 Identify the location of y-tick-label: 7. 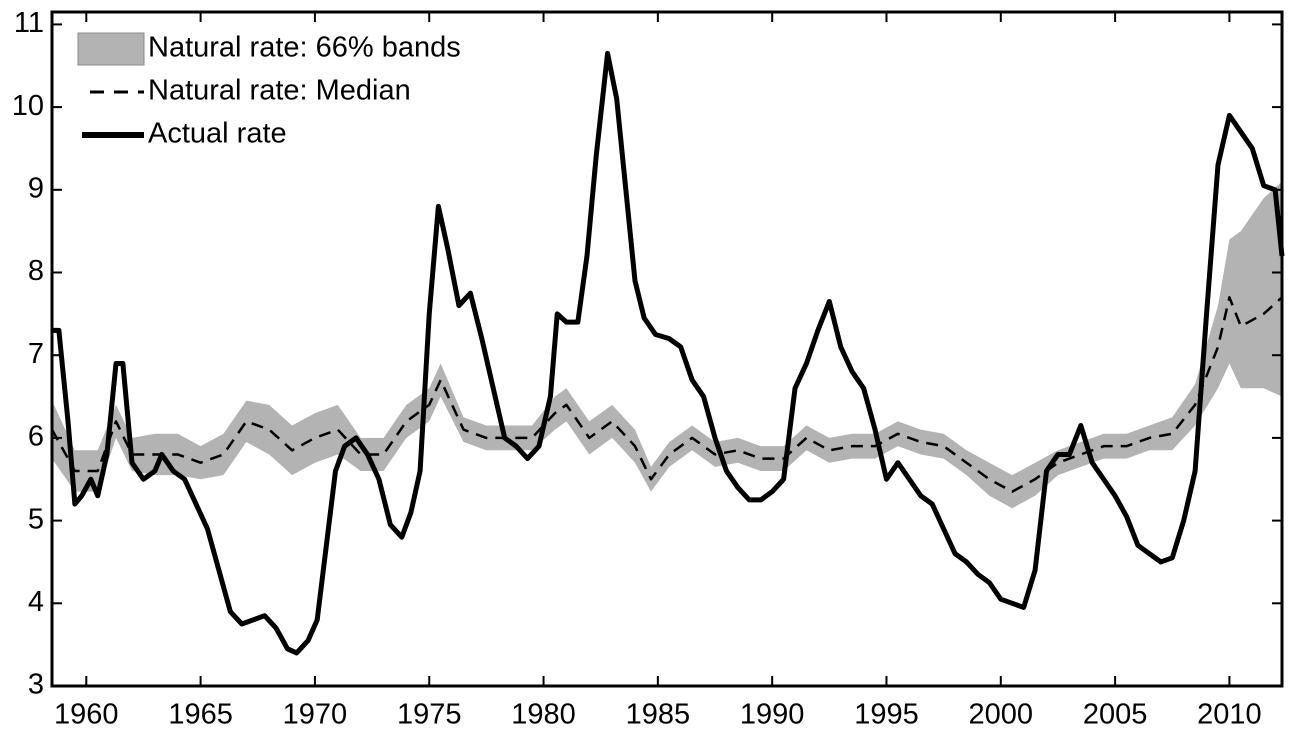
(36, 354).